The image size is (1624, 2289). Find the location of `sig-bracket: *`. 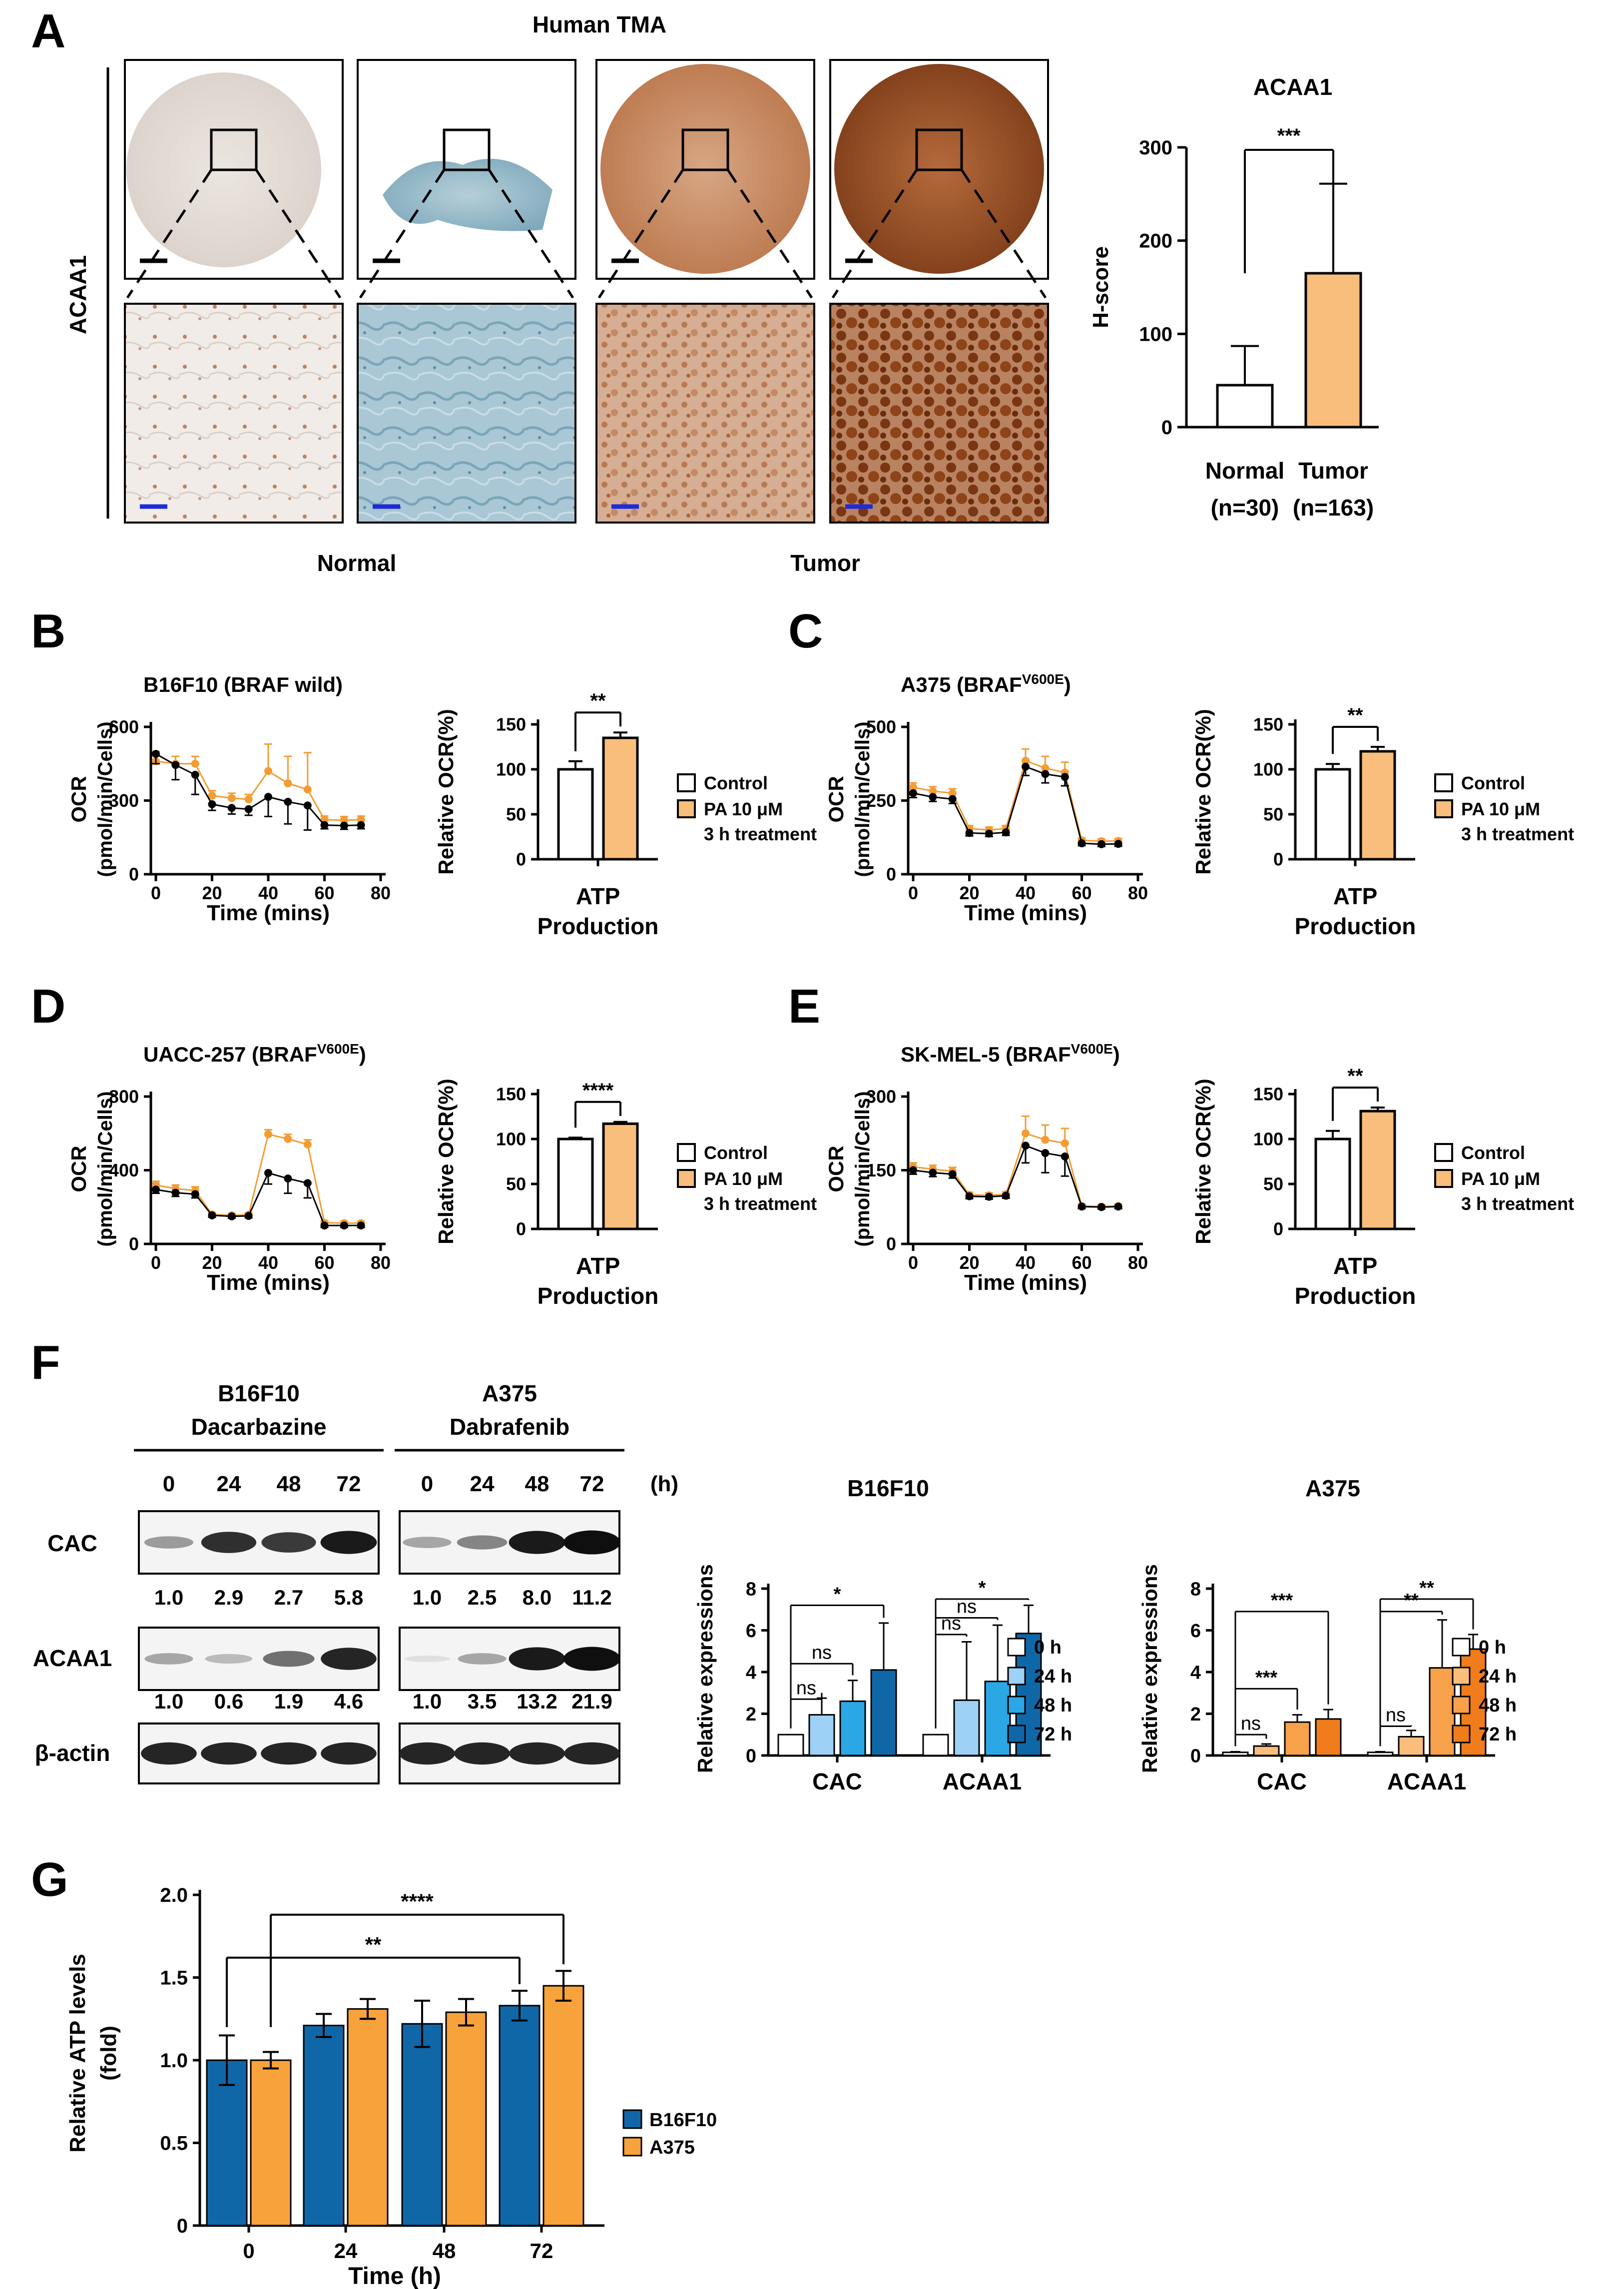

sig-bracket: * is located at coordinates (837, 1656).